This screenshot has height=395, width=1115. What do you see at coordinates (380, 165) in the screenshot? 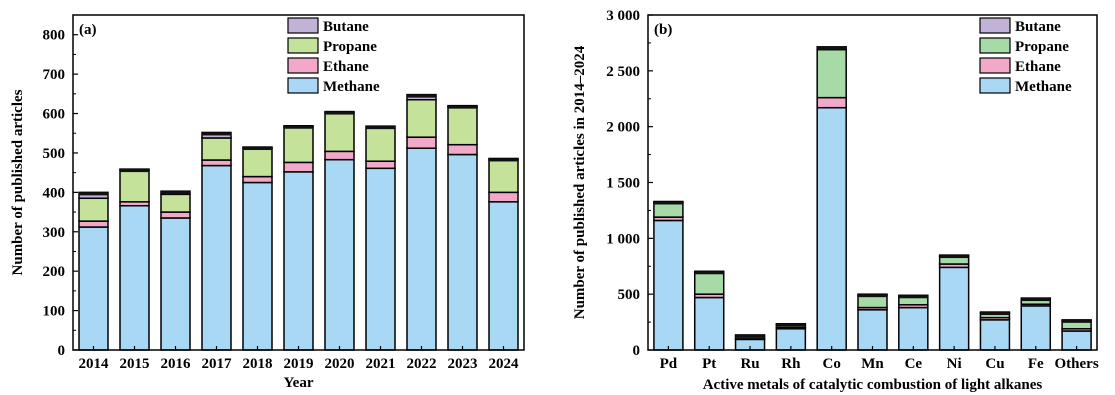
I see `bar-ethane-2021` at bounding box center [380, 165].